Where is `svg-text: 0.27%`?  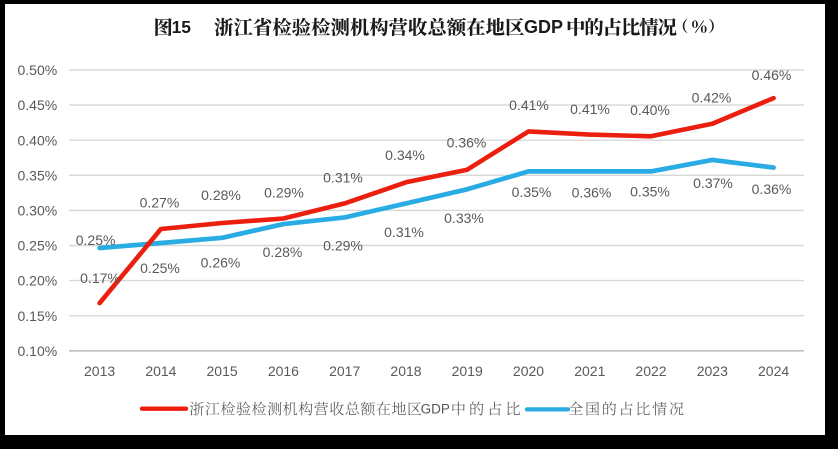
svg-text: 0.27% is located at coordinates (160, 203).